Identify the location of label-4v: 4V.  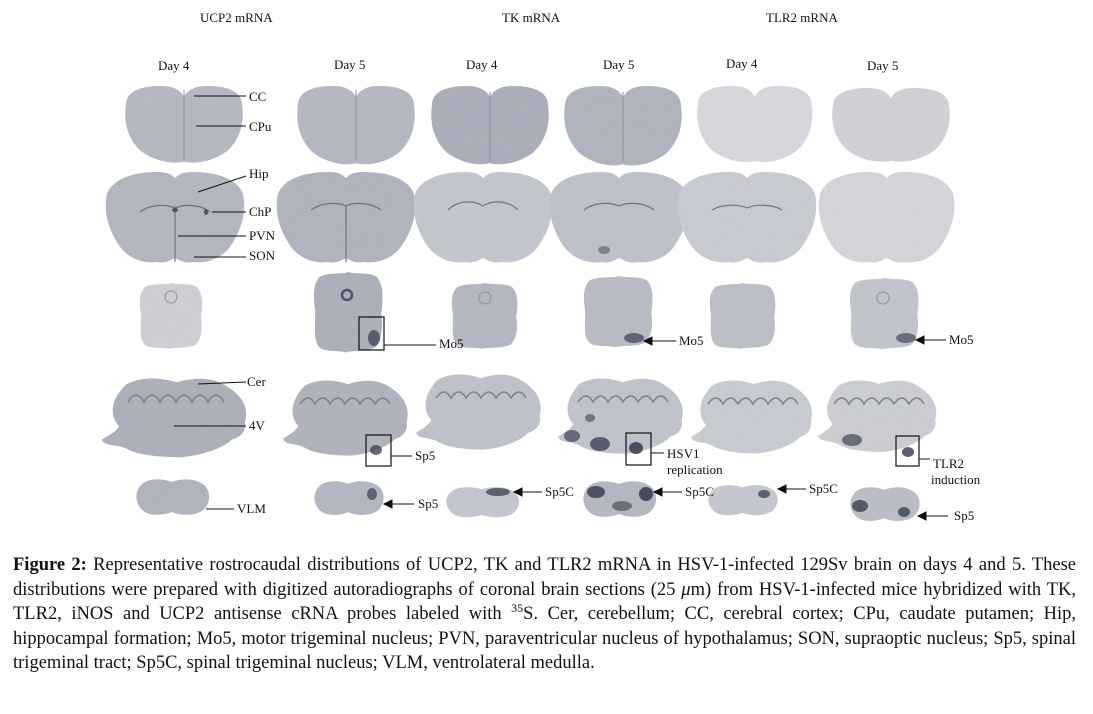
(257, 425).